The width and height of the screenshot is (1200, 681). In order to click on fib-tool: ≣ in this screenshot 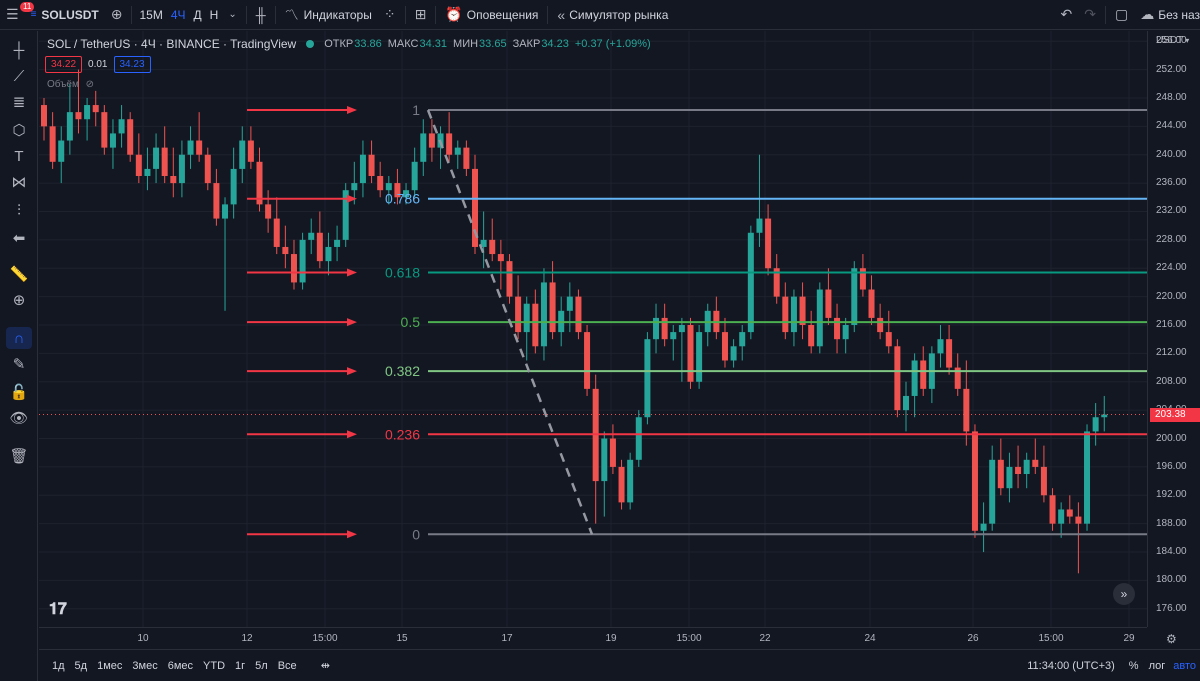, I will do `click(19, 102)`.